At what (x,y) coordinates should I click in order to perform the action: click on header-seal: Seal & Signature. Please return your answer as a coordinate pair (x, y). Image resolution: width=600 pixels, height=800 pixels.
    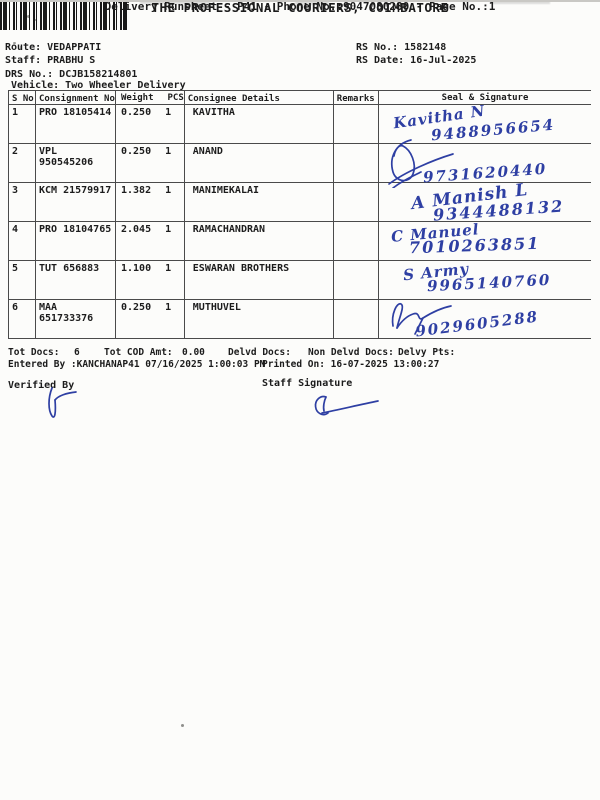
    Looking at the image, I should click on (484, 97).